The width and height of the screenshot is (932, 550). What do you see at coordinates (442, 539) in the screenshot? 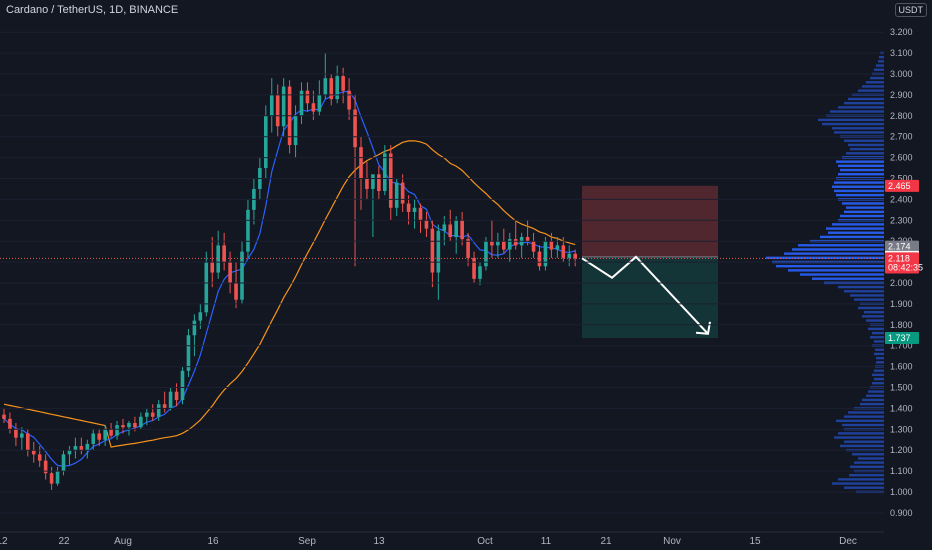
I see `time-axis: 12 22 Aug 16 Sep 13 Oct 11 21 Nov 15 Dec` at bounding box center [442, 539].